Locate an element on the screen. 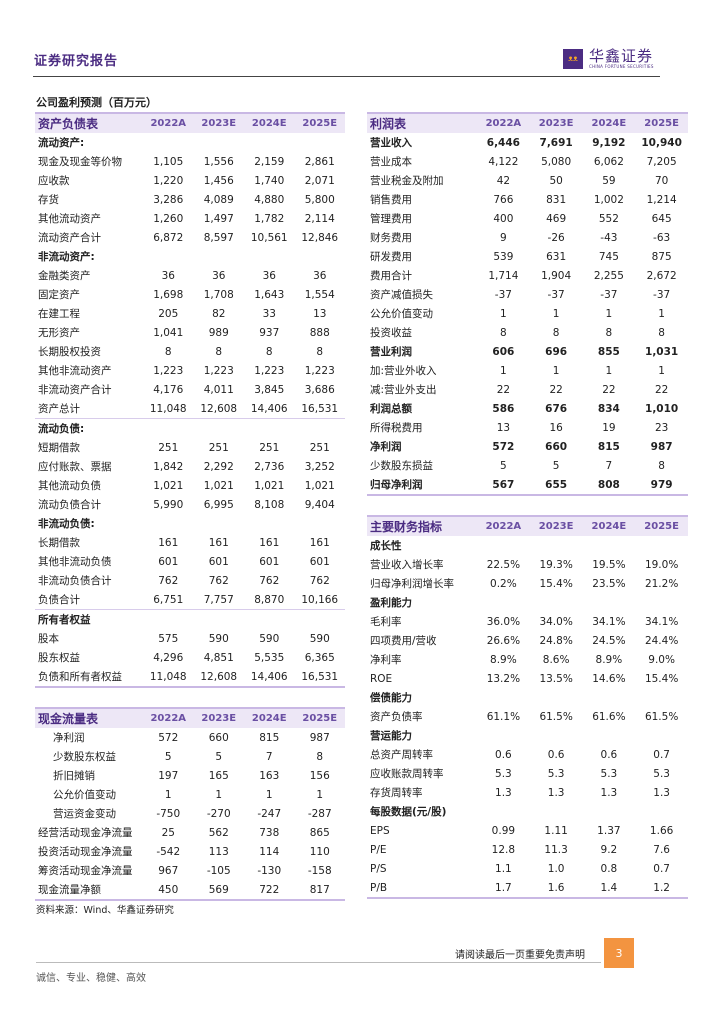  cell-value: 14.6% is located at coordinates (609, 678).